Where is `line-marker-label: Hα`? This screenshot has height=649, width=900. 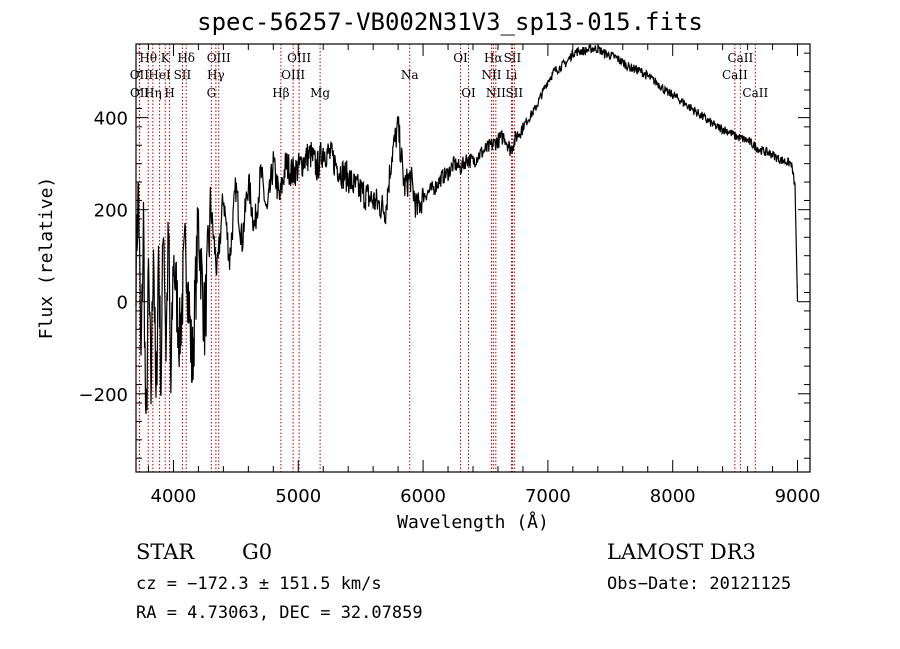 line-marker-label: Hα is located at coordinates (493, 58).